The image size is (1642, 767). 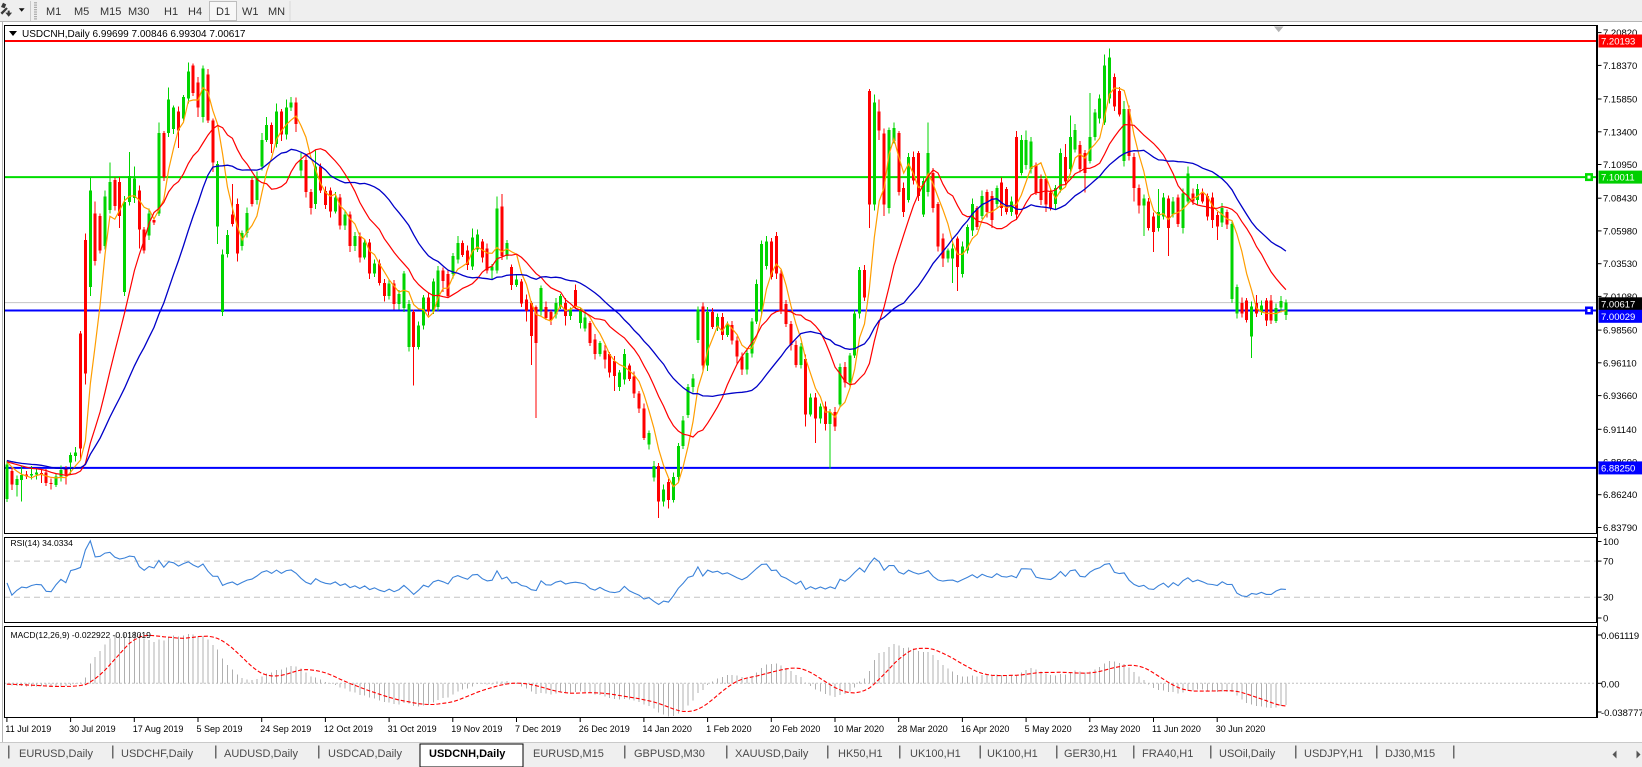 What do you see at coordinates (1620, 132) in the screenshot?
I see `svg-text: 7.13400` at bounding box center [1620, 132].